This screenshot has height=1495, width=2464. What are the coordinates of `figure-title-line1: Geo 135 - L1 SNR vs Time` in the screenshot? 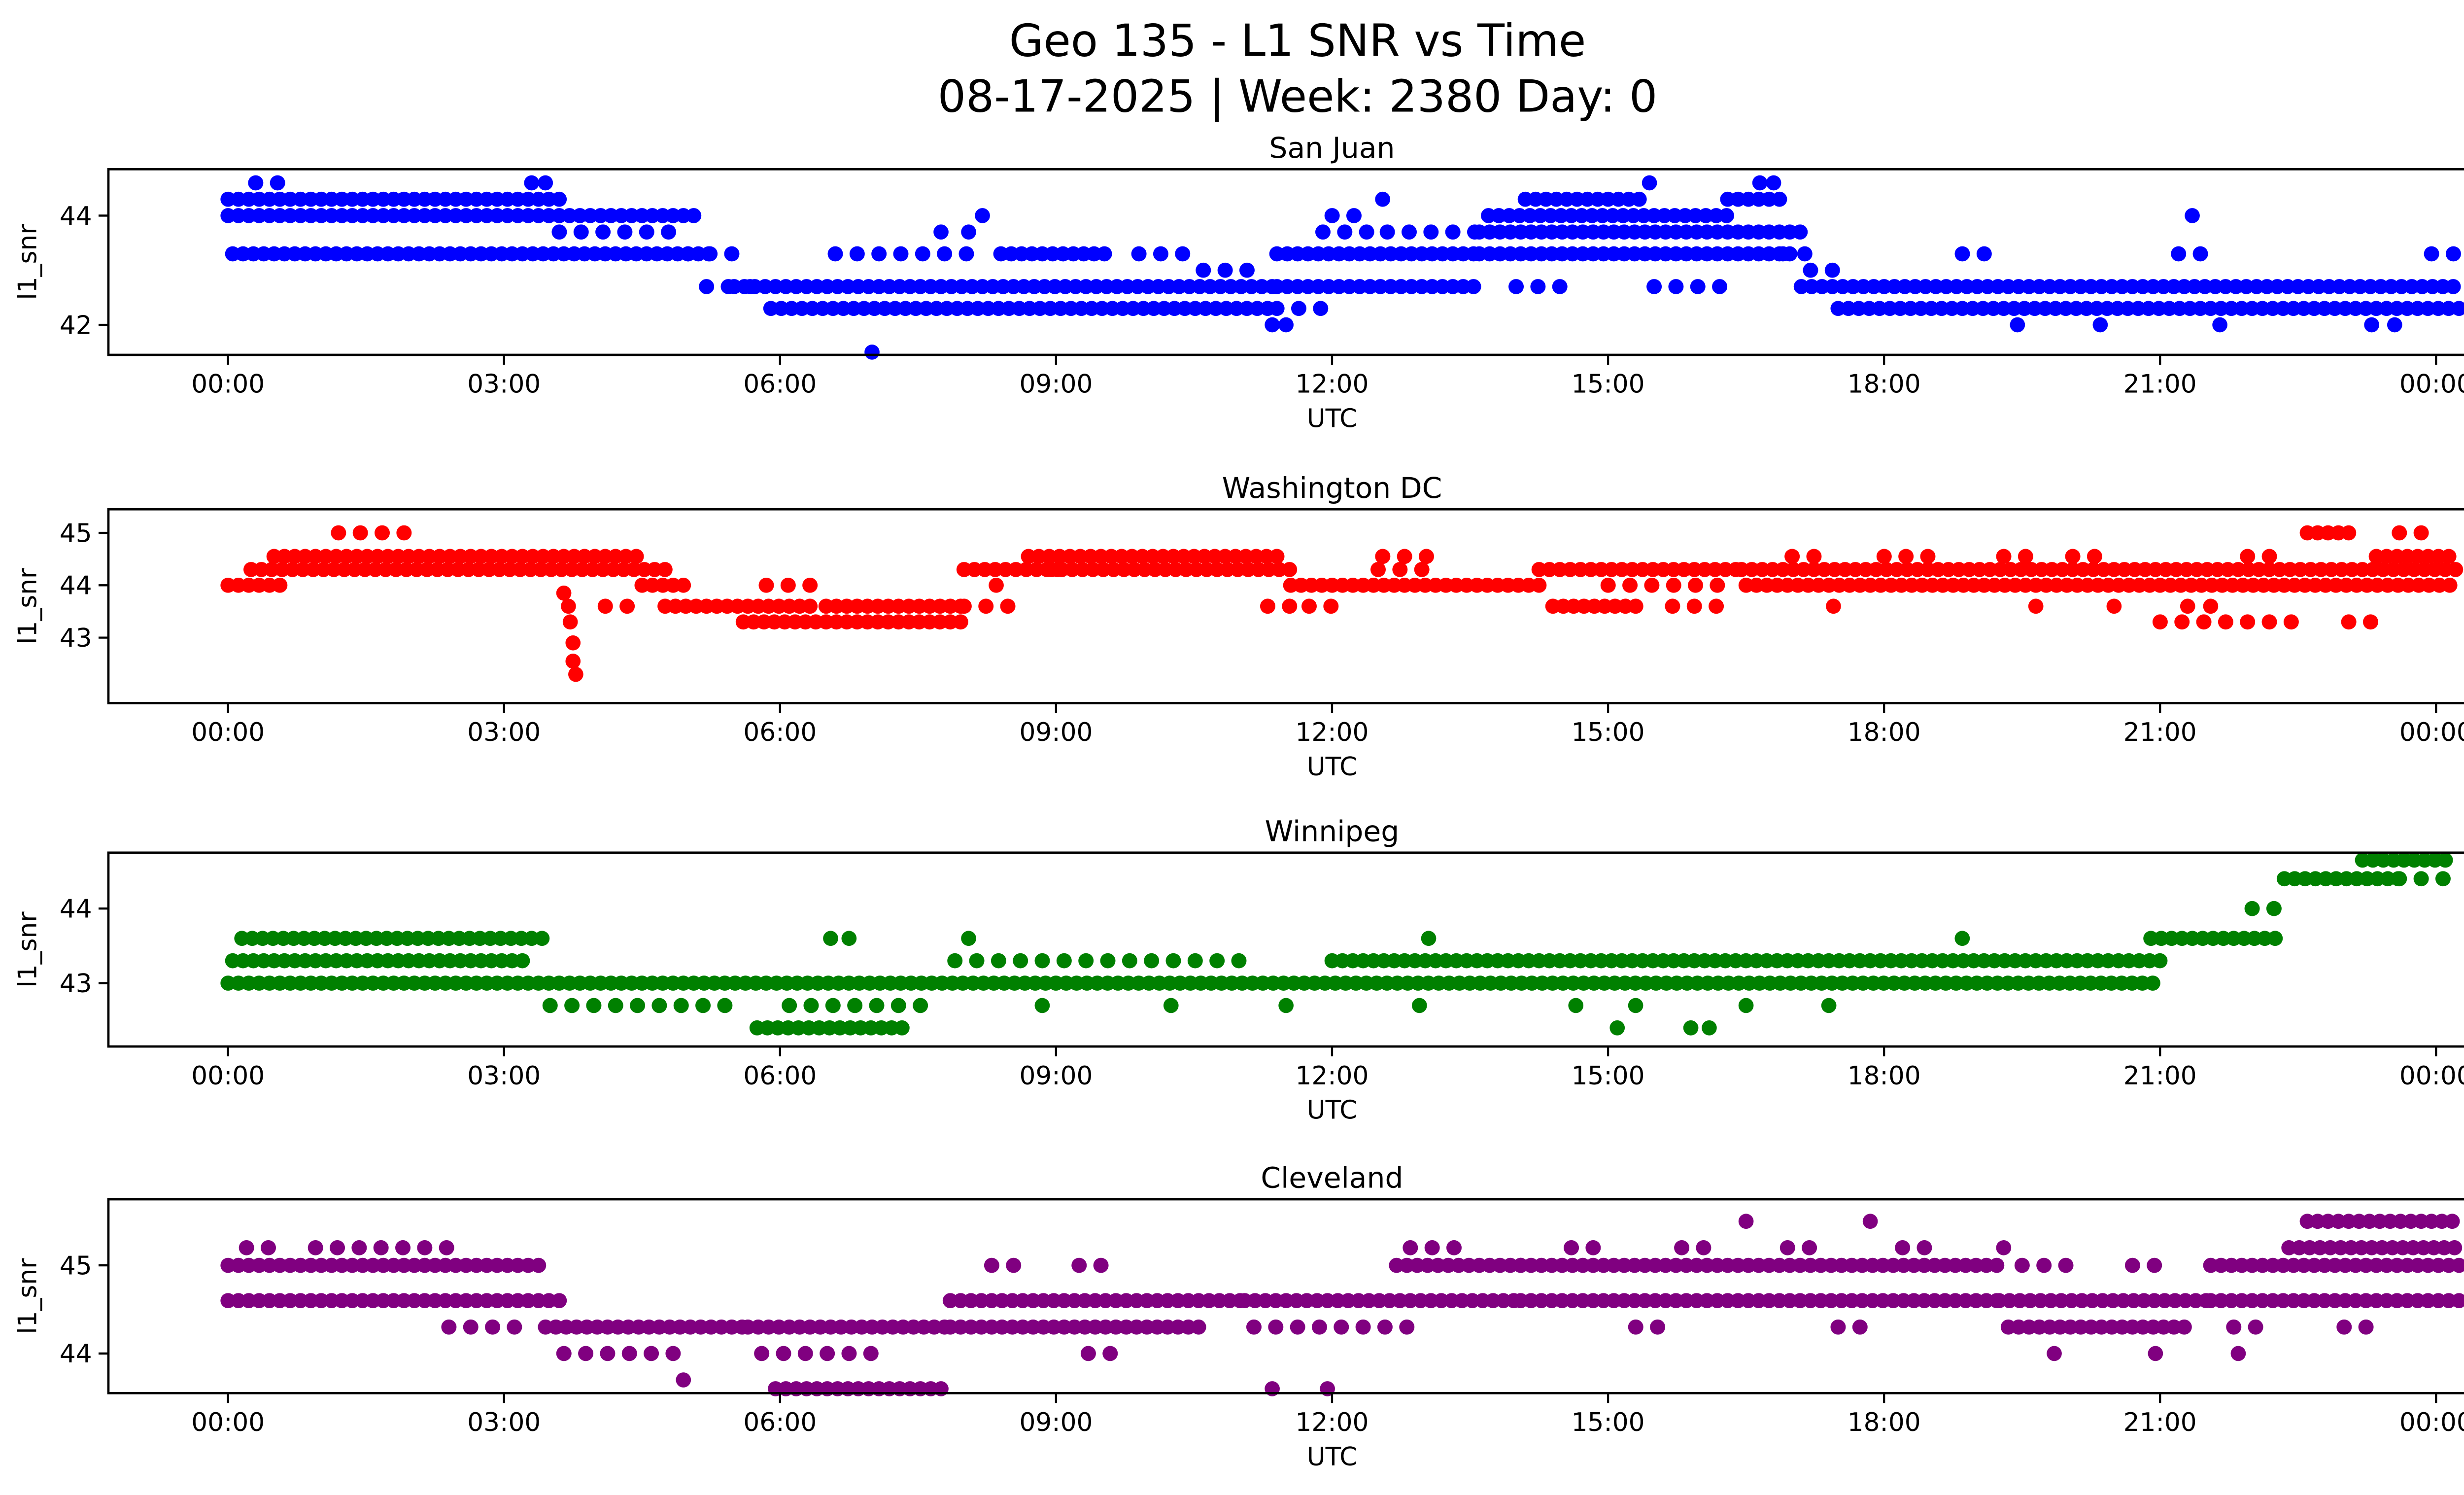 It's located at (1297, 41).